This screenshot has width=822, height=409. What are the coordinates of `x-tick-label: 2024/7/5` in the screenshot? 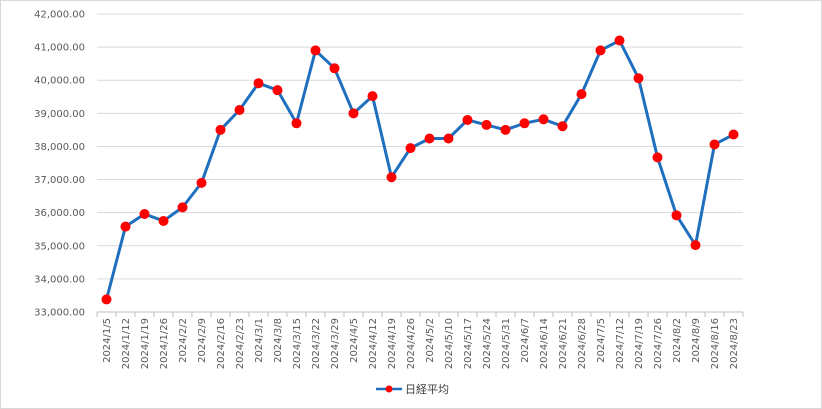 It's located at (601, 340).